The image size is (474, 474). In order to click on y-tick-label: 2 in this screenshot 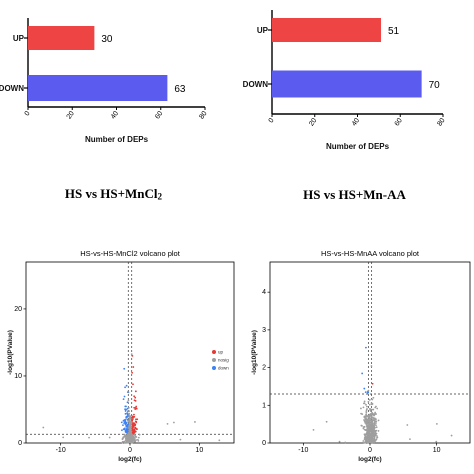, I will do `click(264, 368)`.